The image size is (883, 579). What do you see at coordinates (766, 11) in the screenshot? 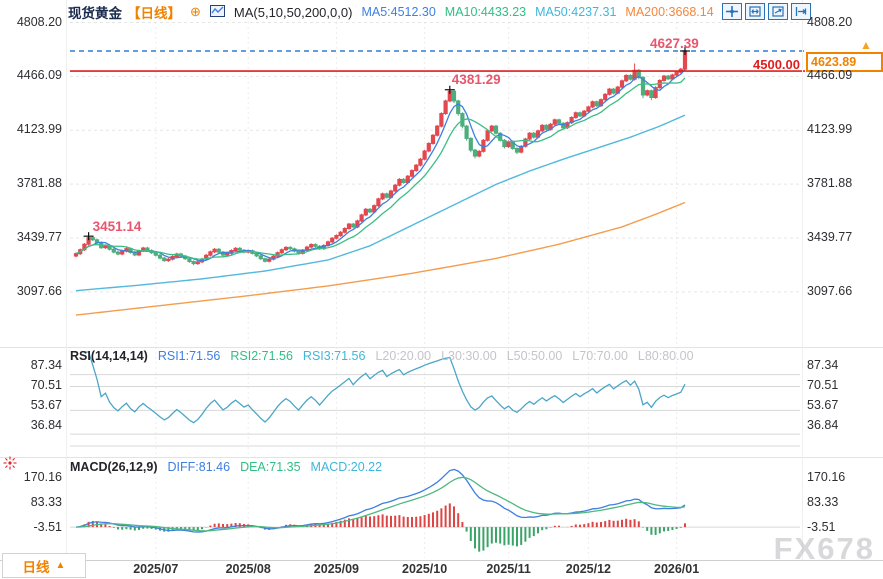
I see `chart-toolbar` at bounding box center [766, 11].